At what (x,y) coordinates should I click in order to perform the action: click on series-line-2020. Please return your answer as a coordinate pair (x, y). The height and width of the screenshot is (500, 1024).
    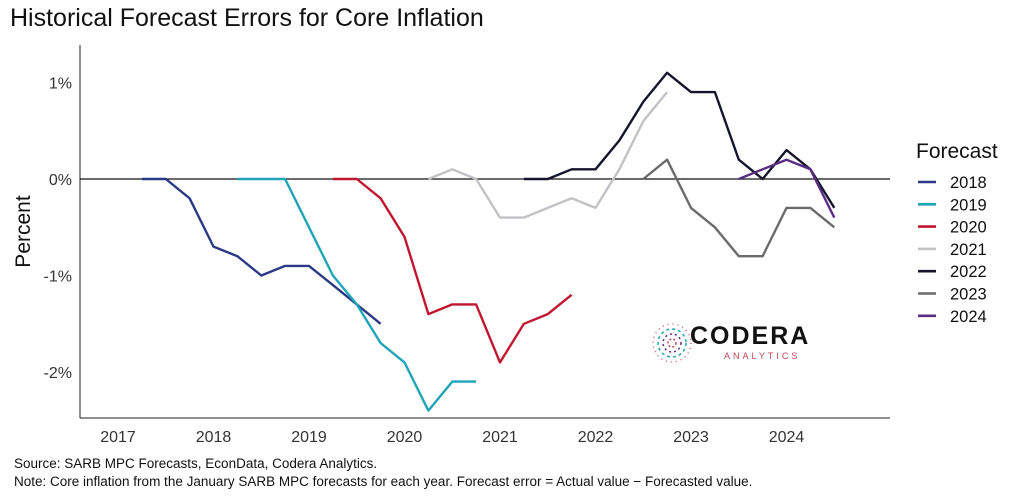
    Looking at the image, I should click on (452, 270).